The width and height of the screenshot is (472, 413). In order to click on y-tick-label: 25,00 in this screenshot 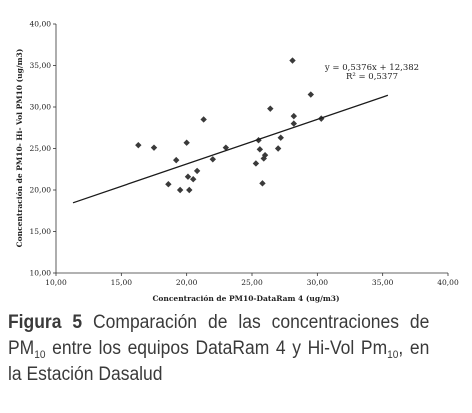, I will do `click(41, 148)`.